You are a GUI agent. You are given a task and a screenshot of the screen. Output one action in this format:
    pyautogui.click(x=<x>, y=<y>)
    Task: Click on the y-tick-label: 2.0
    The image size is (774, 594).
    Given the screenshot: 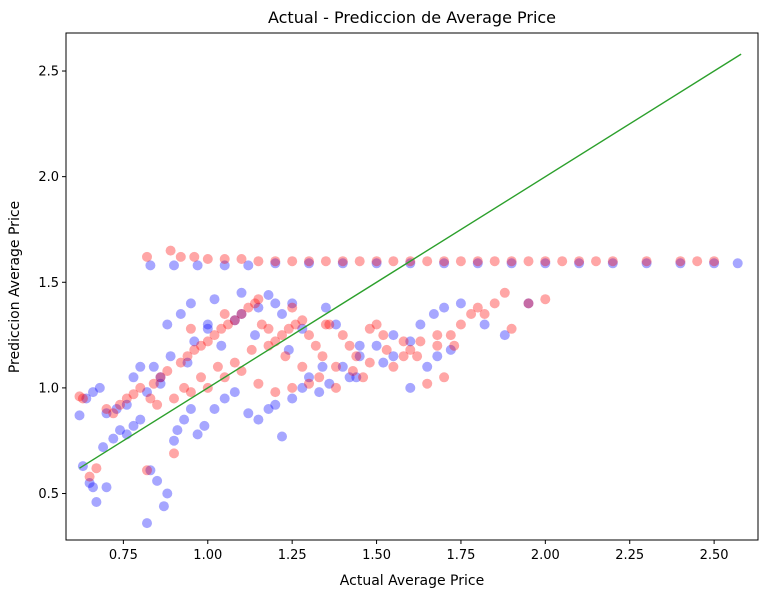 What is the action you would take?
    pyautogui.click(x=48, y=177)
    